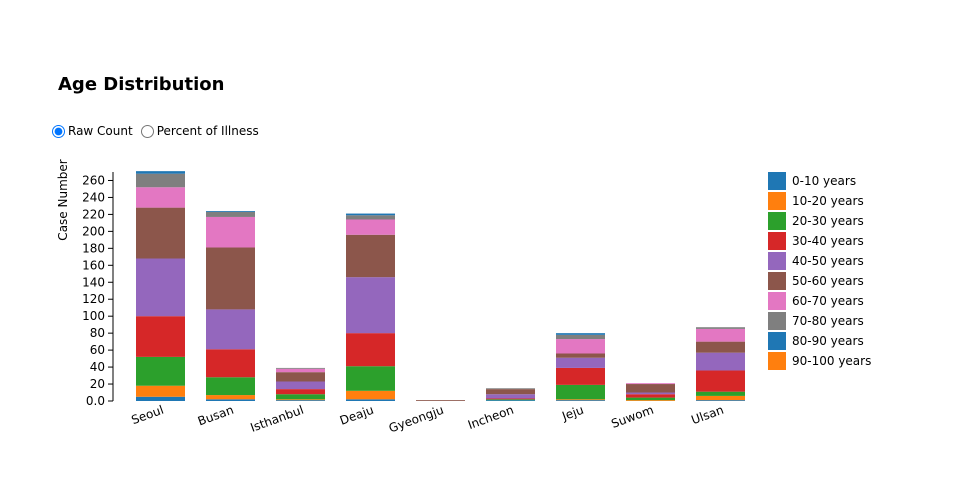 The height and width of the screenshot is (500, 960). Describe the element at coordinates (147, 131) in the screenshot. I see `percent-radio` at that location.